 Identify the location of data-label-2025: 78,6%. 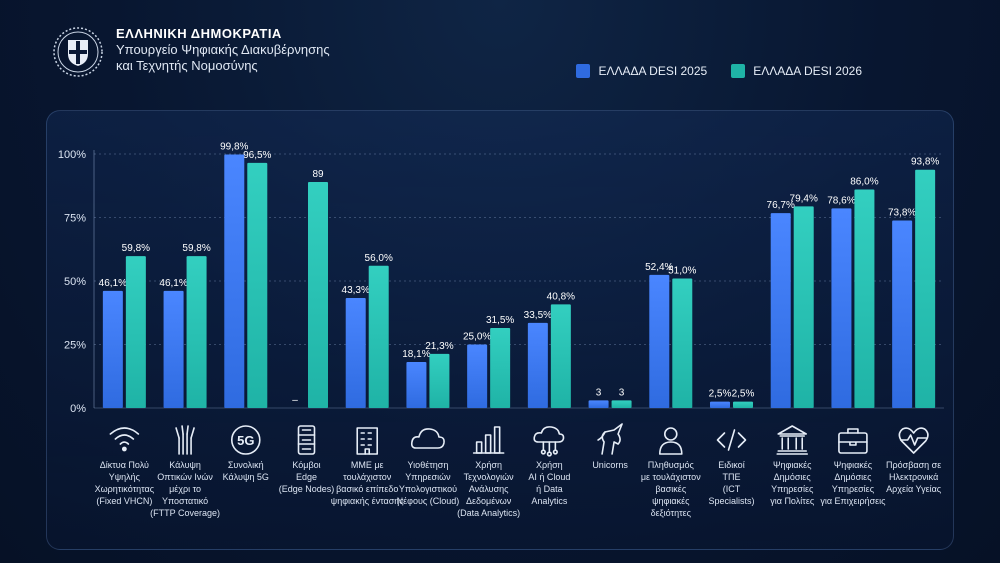
(841, 200).